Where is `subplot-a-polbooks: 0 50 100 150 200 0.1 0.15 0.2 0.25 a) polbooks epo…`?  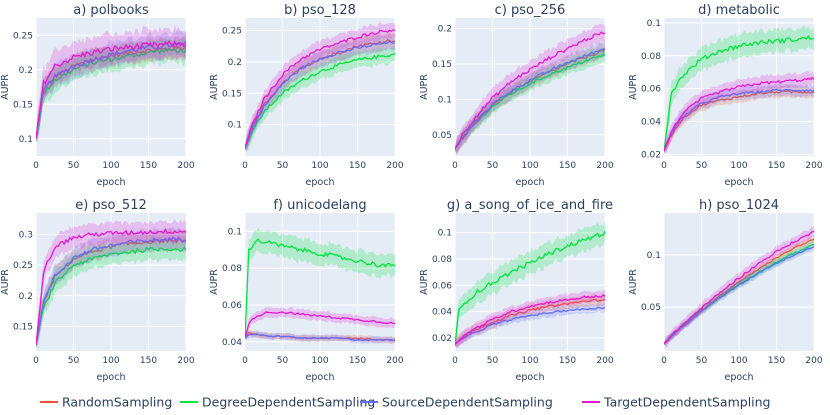
subplot-a-polbooks: 0 50 100 150 200 0.1 0.15 0.2 0.25 a) polbooks epo… is located at coordinates (97, 95).